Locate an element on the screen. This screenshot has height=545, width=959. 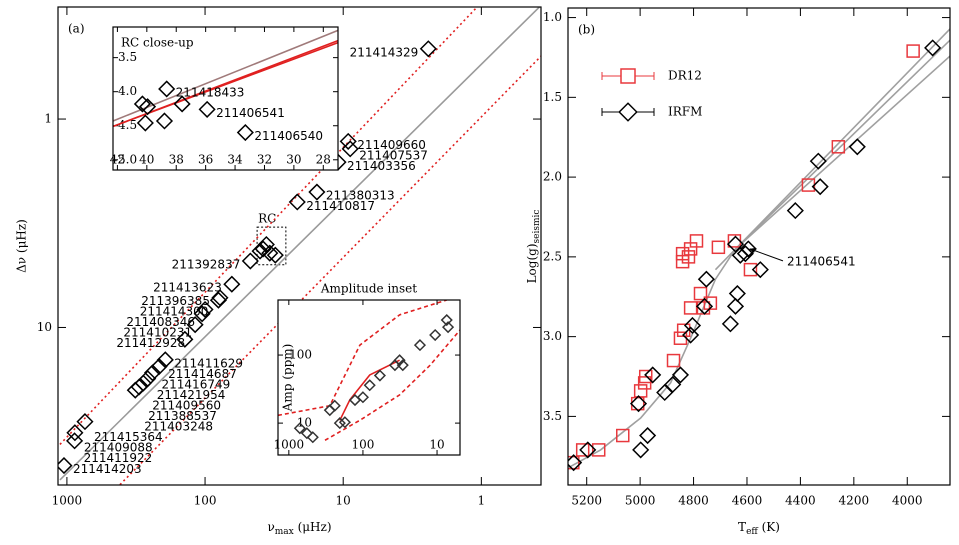
point-label: 211413623 is located at coordinates (187, 288).